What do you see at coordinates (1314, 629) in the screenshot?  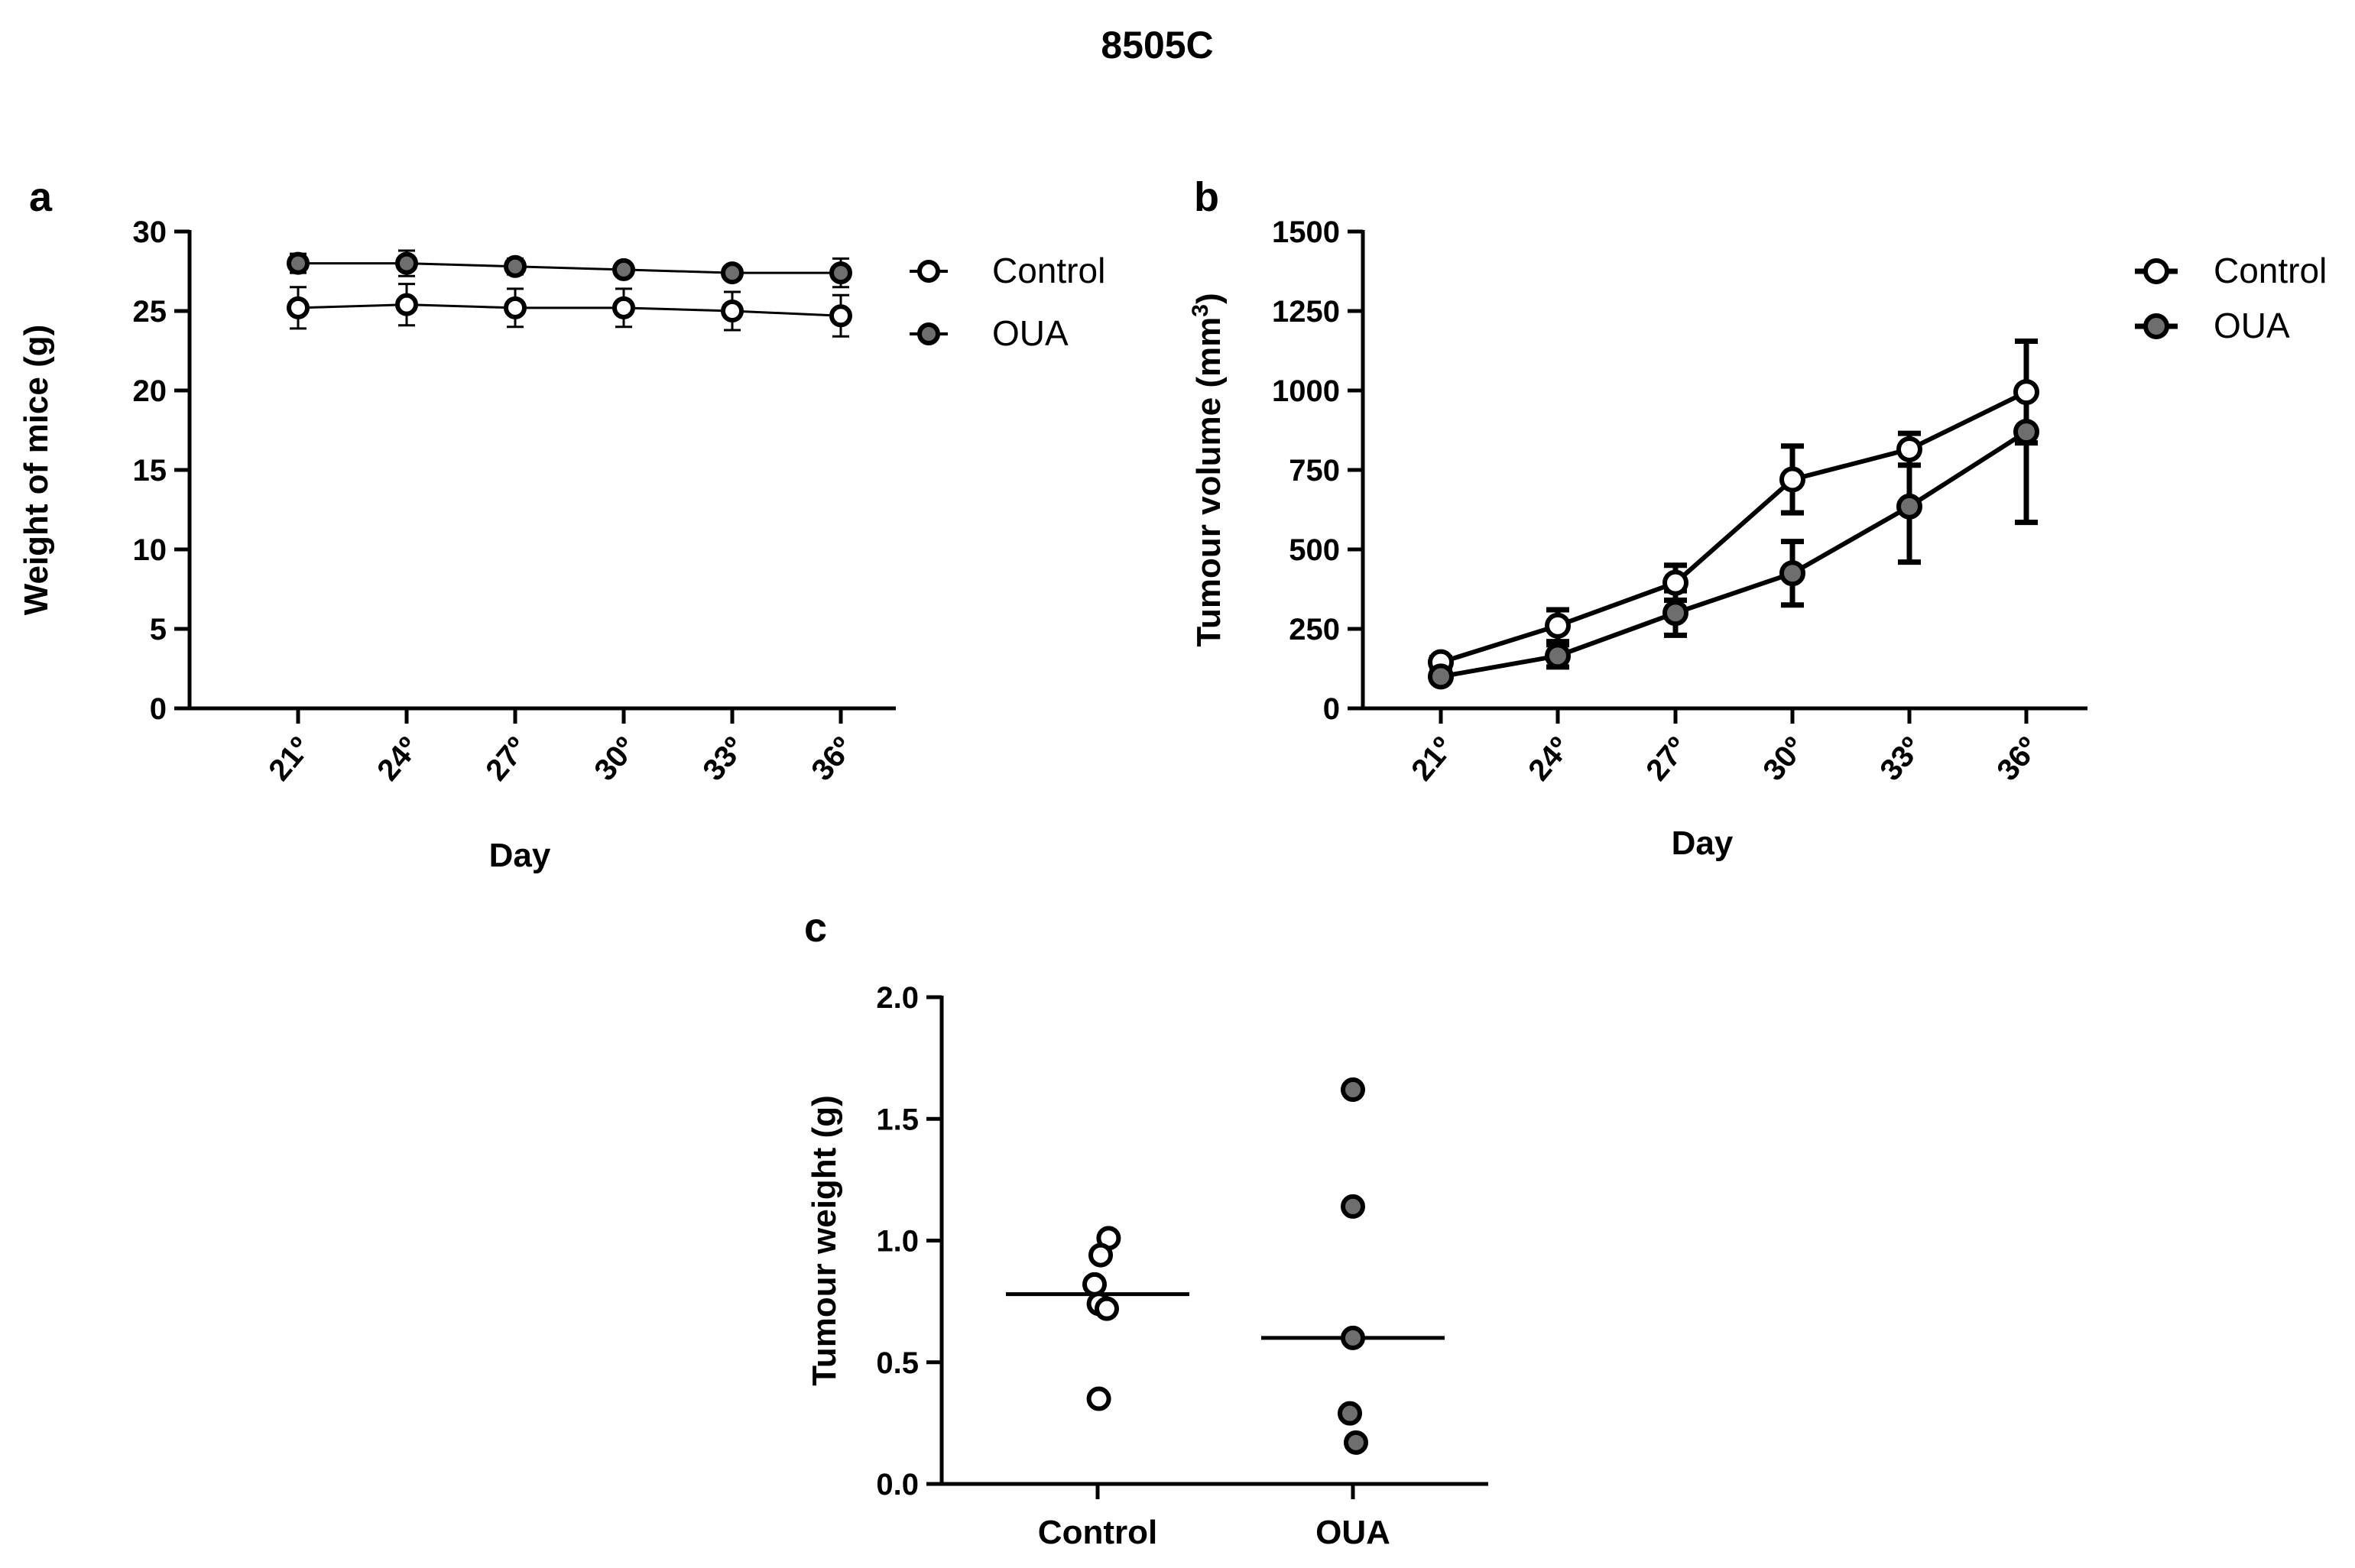 I see `y-tick-label: 250` at bounding box center [1314, 629].